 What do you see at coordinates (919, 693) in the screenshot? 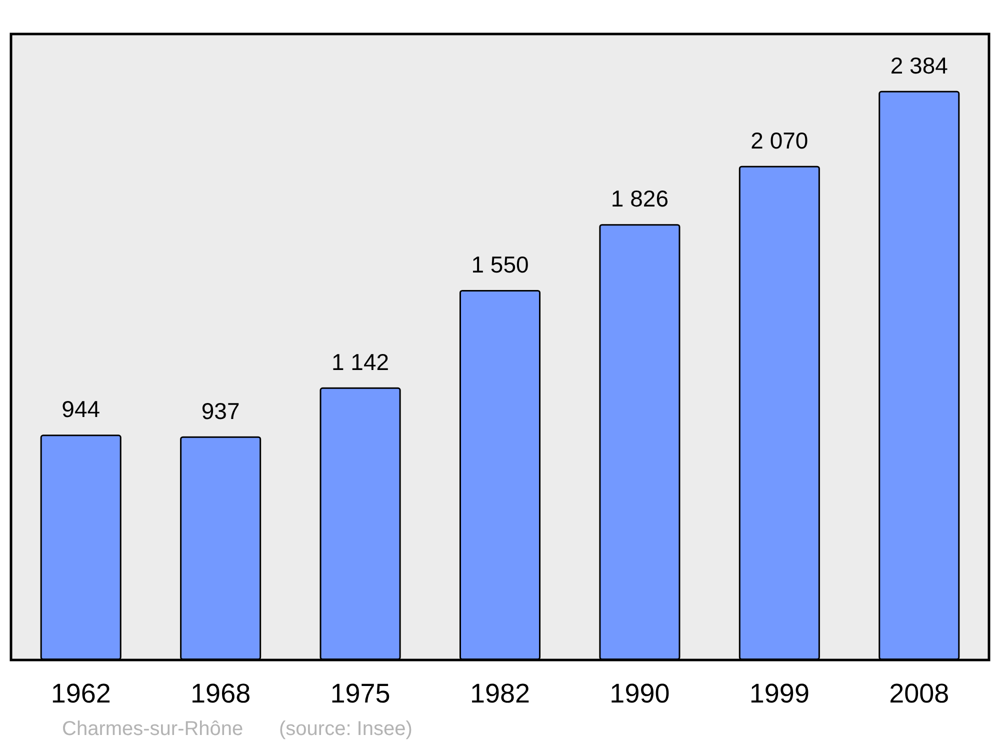
I see `x-tick-label: 2008` at bounding box center [919, 693].